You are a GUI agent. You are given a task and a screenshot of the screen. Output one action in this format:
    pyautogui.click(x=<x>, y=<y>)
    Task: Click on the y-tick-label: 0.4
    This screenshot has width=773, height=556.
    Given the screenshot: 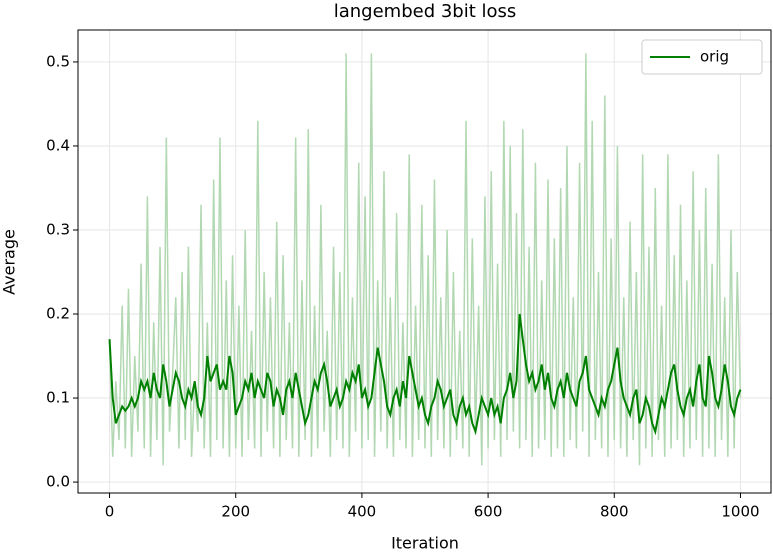 What is the action you would take?
    pyautogui.click(x=58, y=145)
    